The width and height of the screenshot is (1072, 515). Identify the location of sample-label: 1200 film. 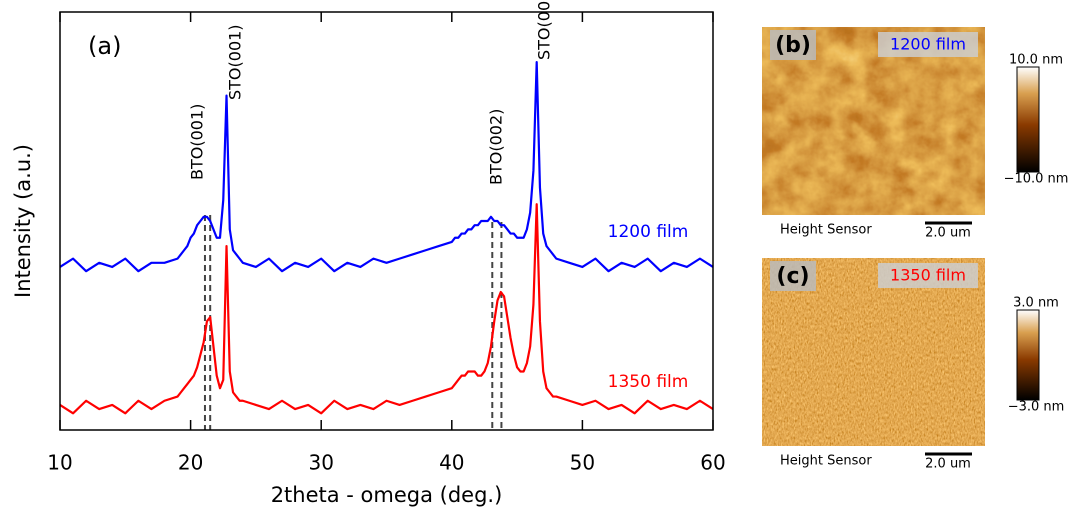
(928, 44).